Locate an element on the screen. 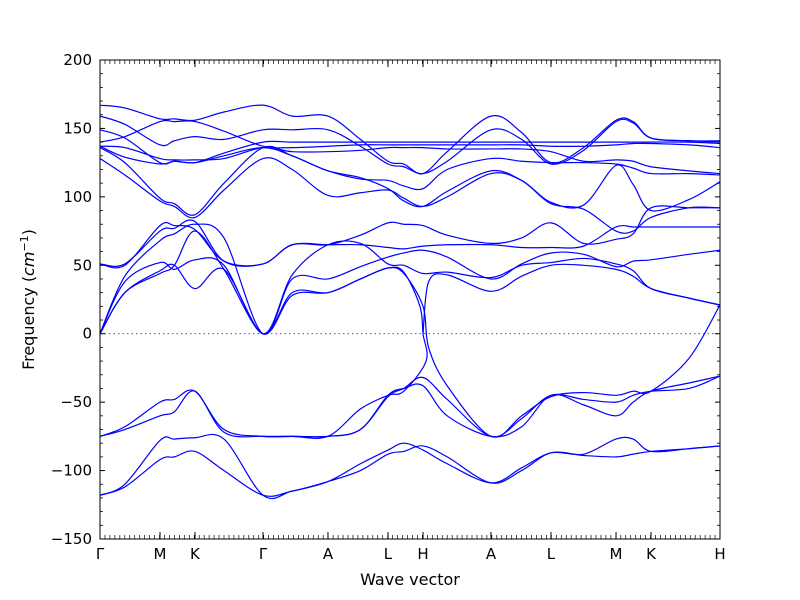 The image size is (800, 600). y-axis-title-exponent: −1 is located at coordinates (24, 243).